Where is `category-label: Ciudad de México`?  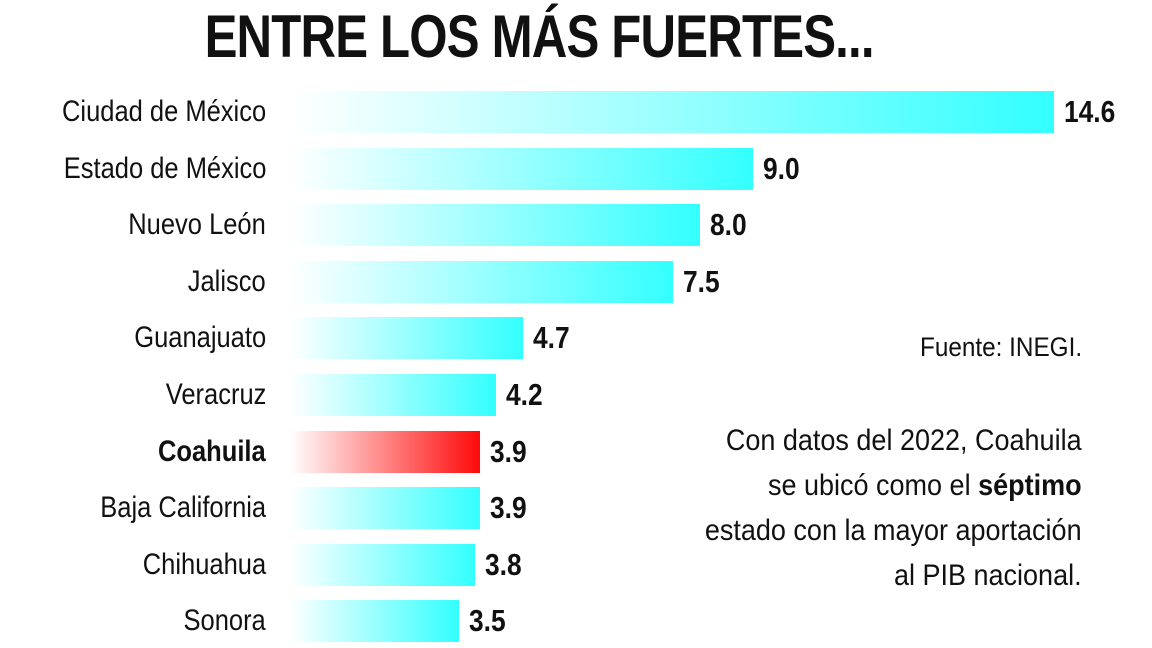
category-label: Ciudad de México is located at coordinates (163, 111).